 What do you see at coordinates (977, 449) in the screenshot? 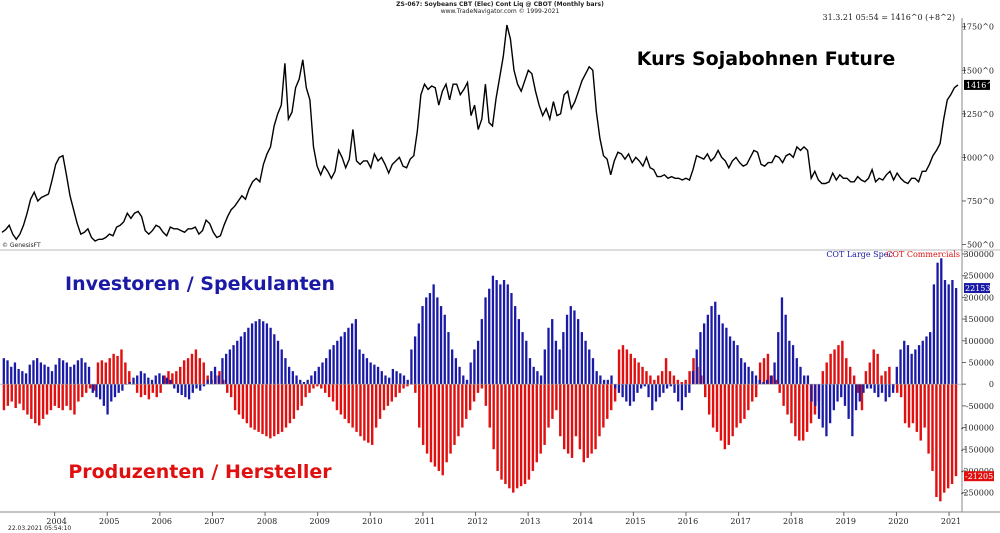
I see `cot-y-tick-label: -150000` at bounding box center [977, 449].